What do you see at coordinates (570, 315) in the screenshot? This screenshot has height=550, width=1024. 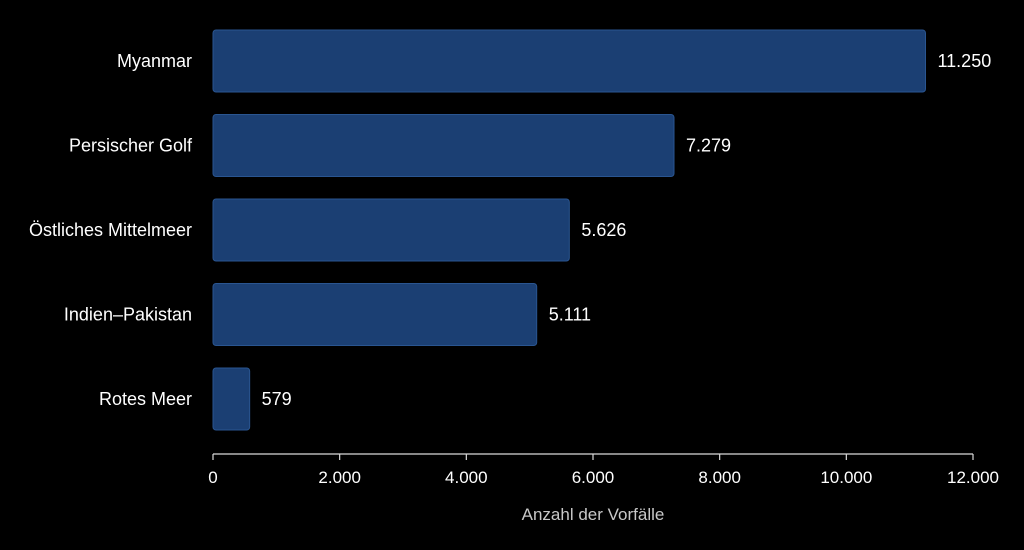 I see `value-label: 5.111` at bounding box center [570, 315].